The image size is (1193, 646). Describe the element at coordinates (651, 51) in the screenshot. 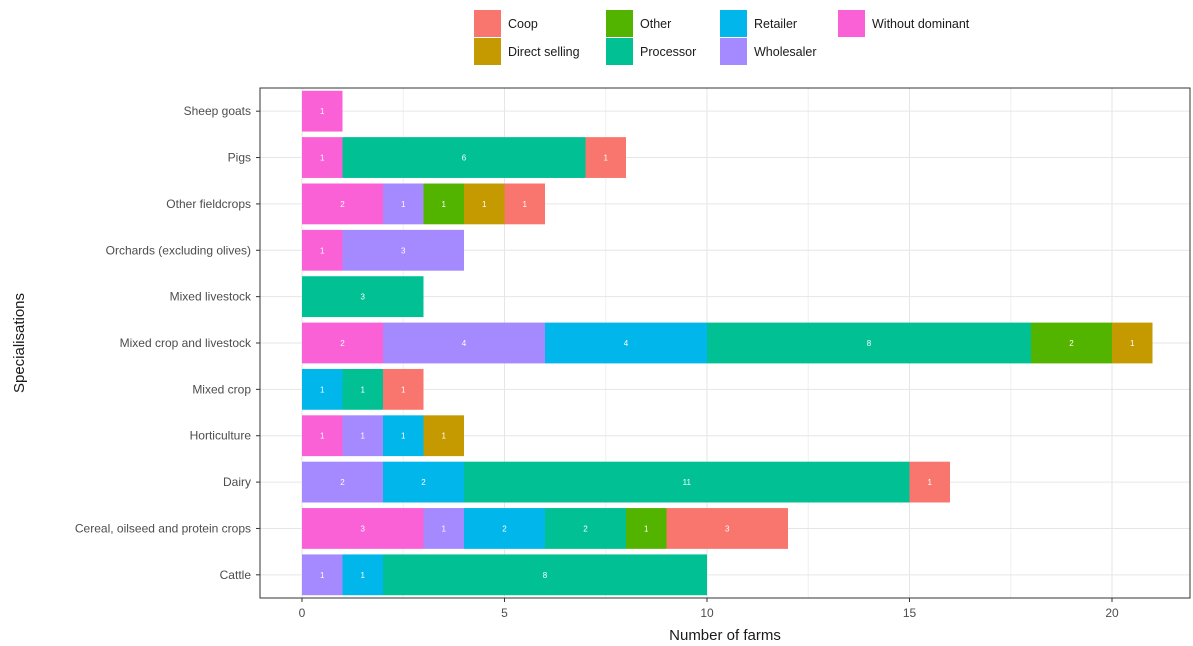

I see `legend-item-processor: Processor` at that location.